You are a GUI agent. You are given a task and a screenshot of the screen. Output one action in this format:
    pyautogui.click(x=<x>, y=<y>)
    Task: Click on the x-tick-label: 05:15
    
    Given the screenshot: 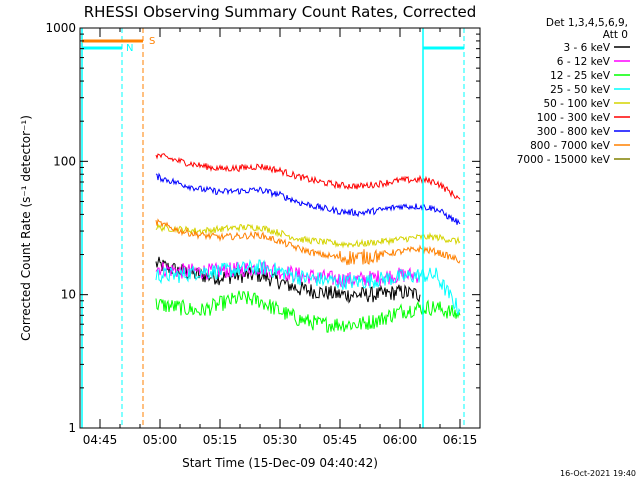 What is the action you would take?
    pyautogui.click(x=220, y=440)
    